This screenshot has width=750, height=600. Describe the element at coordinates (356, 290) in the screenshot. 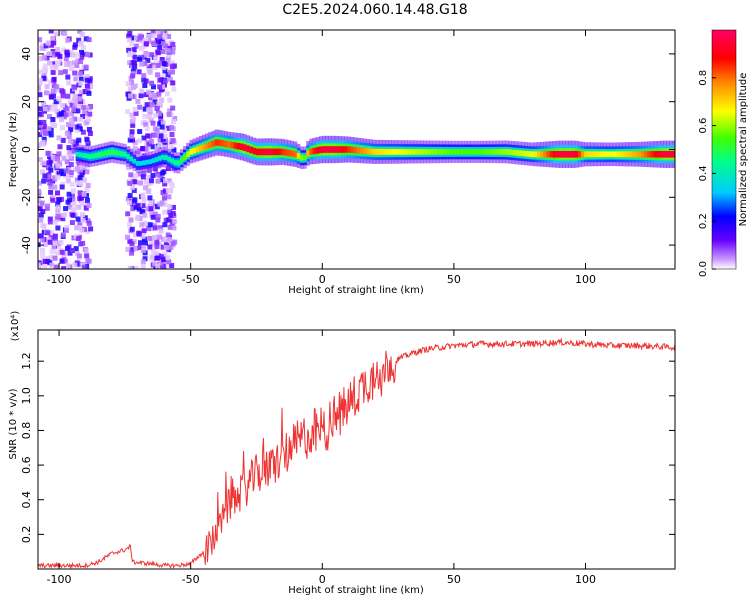

I see `spectrogram-x-axis-label: Height of straight line (km)` at that location.